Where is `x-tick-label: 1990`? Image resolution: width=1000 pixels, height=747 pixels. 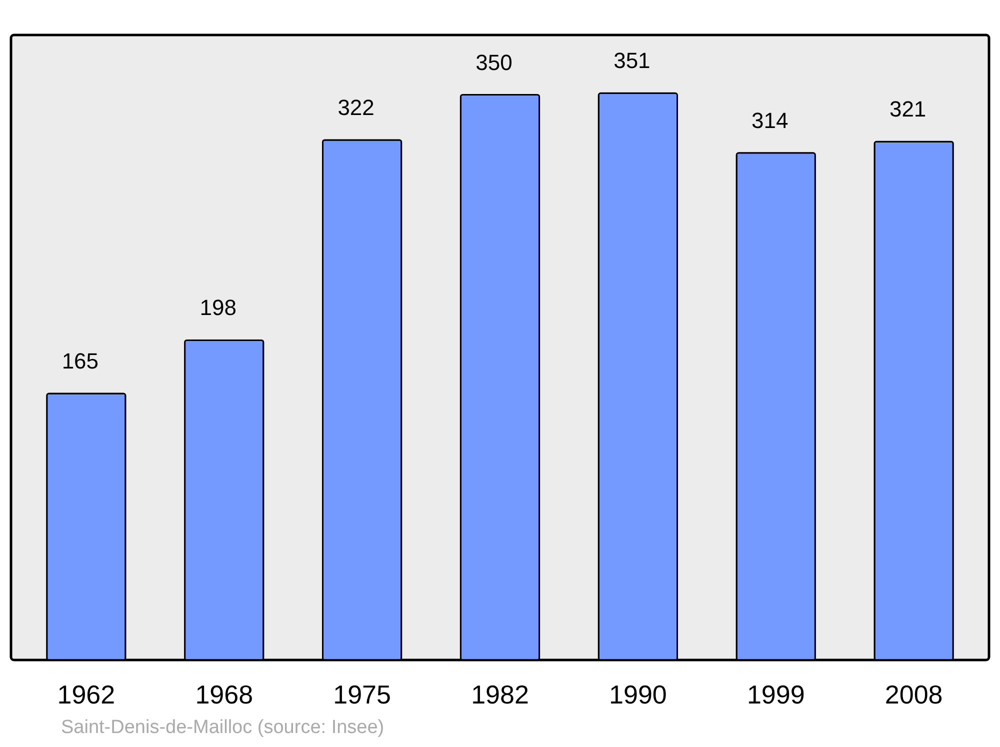 x-tick-label: 1990 is located at coordinates (638, 695).